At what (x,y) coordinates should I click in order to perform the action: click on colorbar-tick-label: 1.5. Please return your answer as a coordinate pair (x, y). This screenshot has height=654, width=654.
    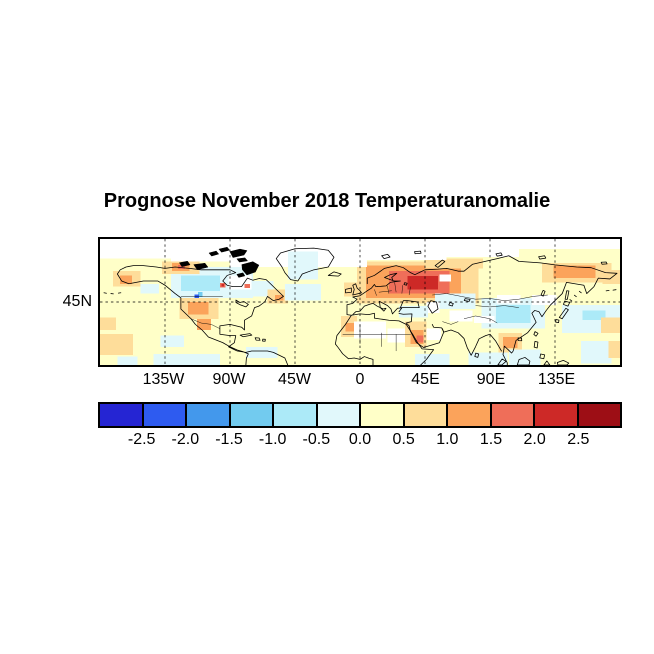
    Looking at the image, I should click on (491, 439).